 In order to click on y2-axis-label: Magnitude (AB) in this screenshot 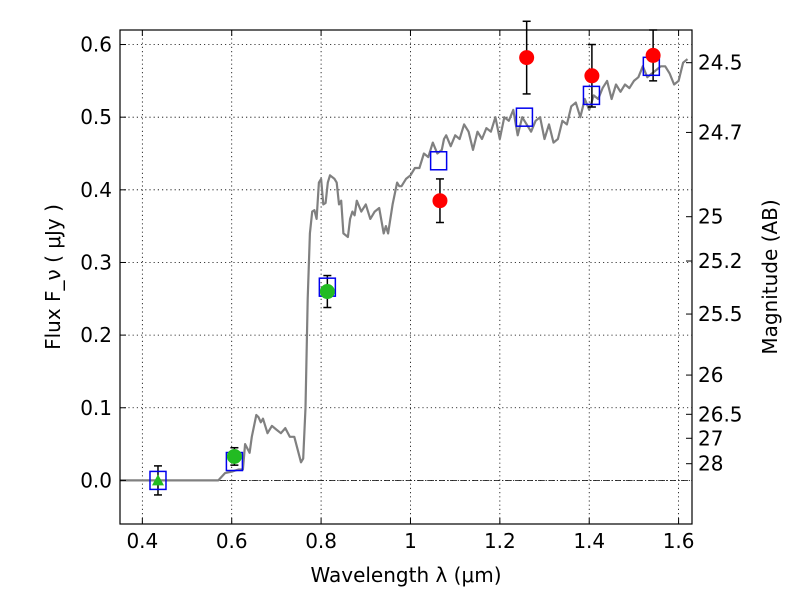, I will do `click(770, 276)`.